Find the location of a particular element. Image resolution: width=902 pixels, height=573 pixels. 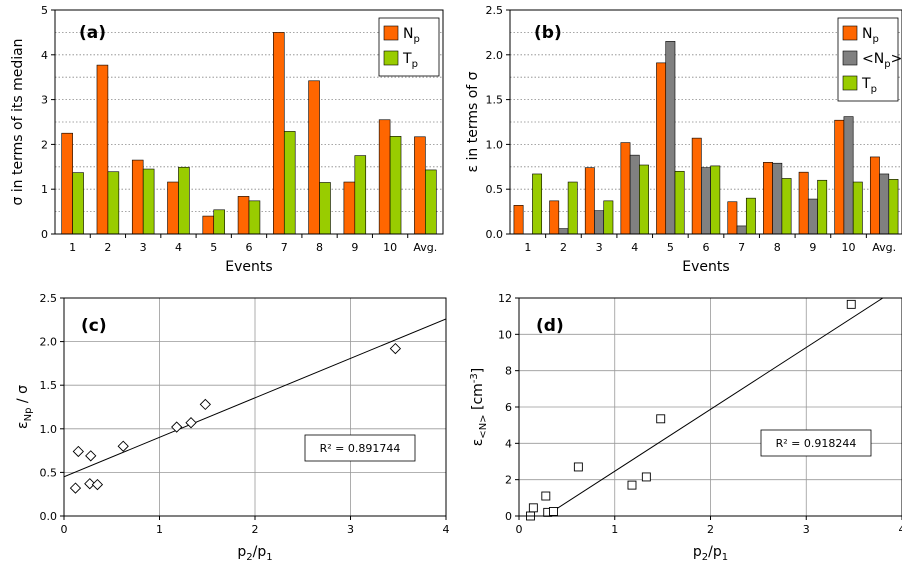

y-tick-label: 6 is located at coordinates (508, 407).